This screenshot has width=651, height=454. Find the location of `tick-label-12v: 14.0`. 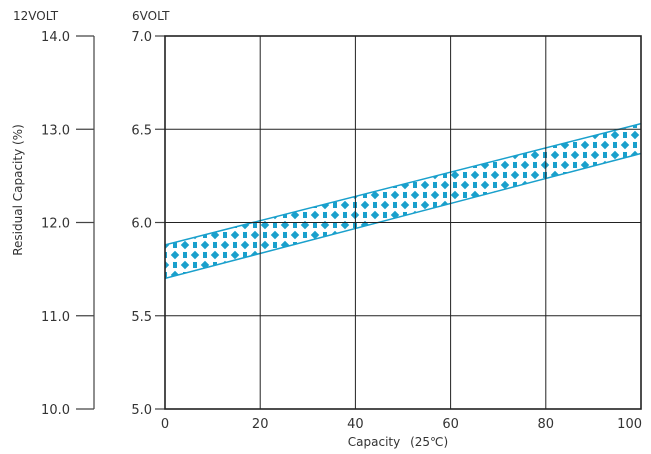

tick-label-12v: 14.0 is located at coordinates (55, 37).